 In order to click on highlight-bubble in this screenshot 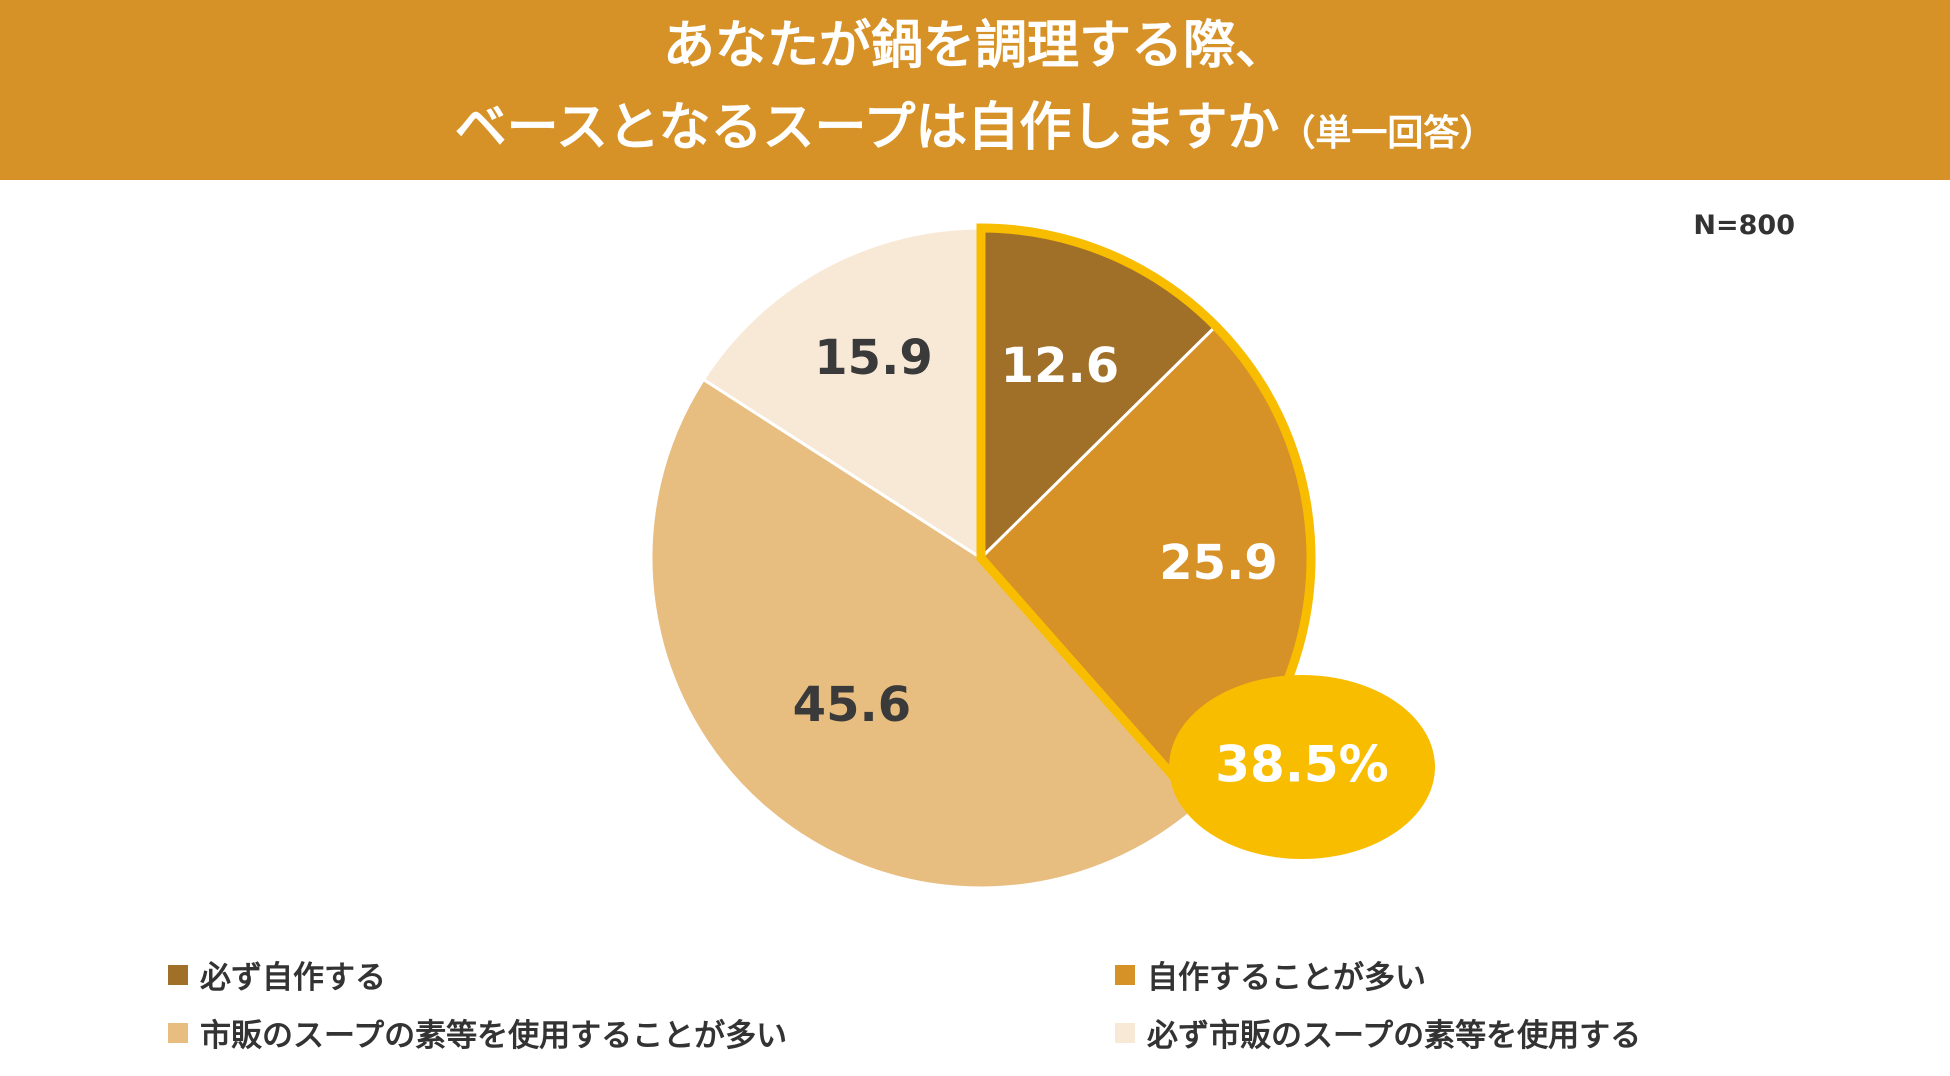, I will do `click(1302, 767)`.